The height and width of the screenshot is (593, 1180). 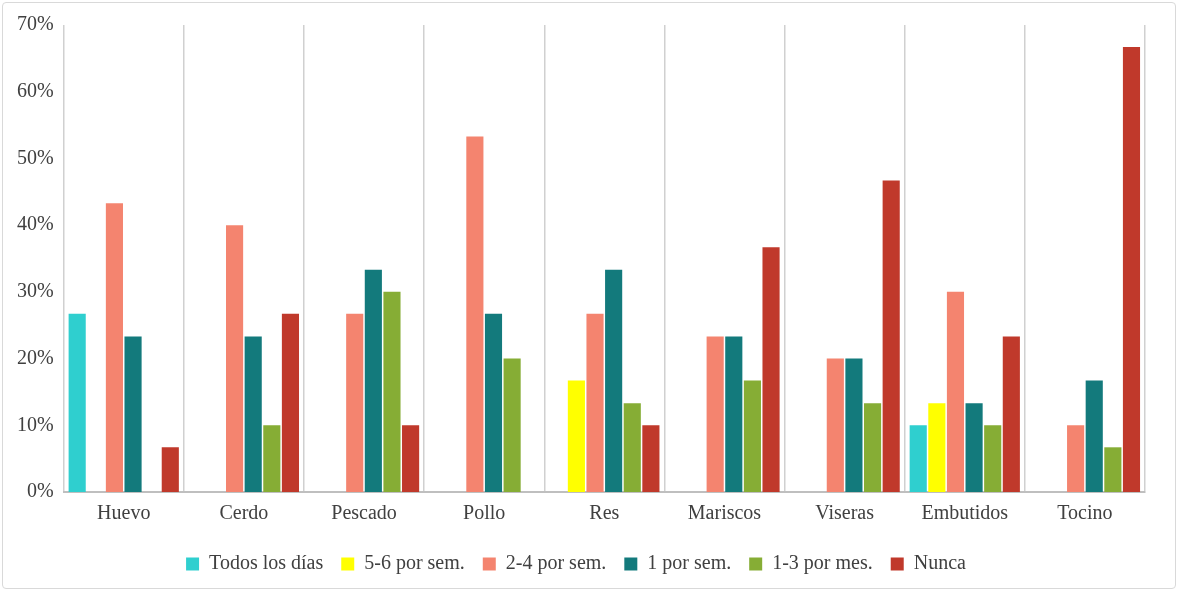 What do you see at coordinates (845, 512) in the screenshot?
I see `x-tick-label: Viseras` at bounding box center [845, 512].